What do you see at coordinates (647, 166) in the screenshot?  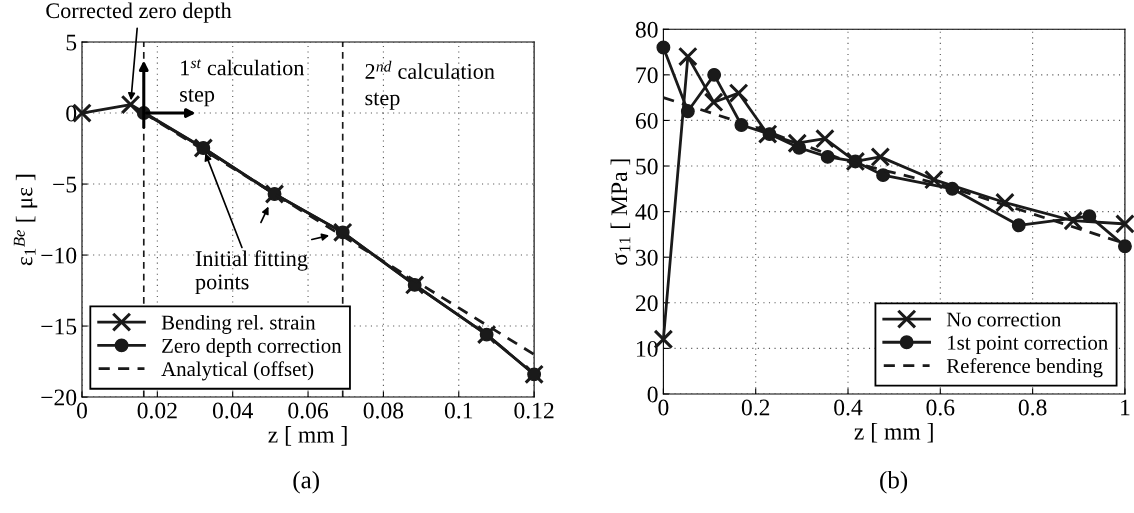 I see `y-tick-label: 50` at bounding box center [647, 166].